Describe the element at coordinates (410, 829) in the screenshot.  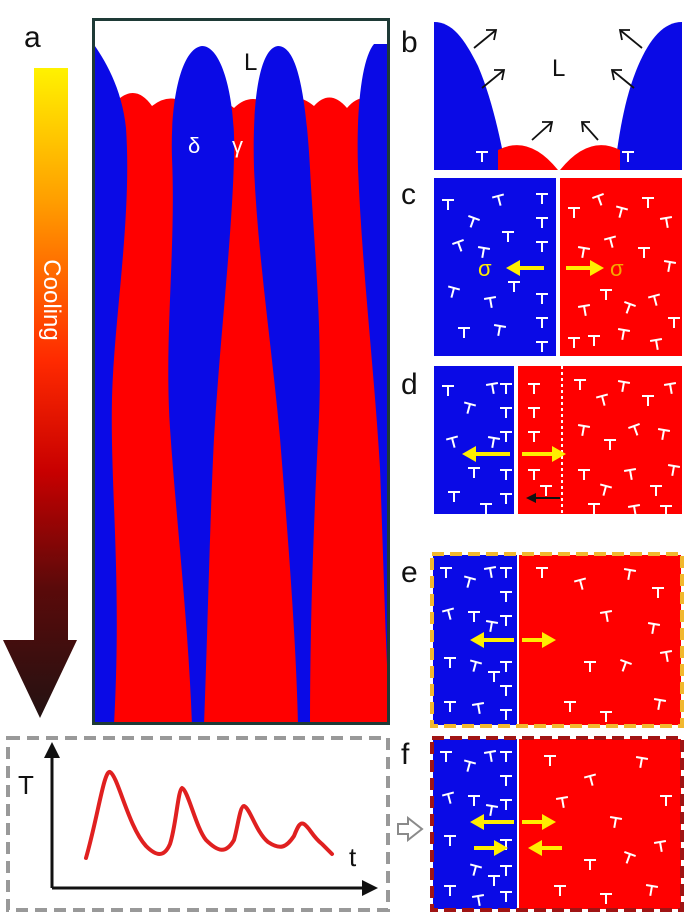
I see `hollow-right-arrow-icon` at that location.